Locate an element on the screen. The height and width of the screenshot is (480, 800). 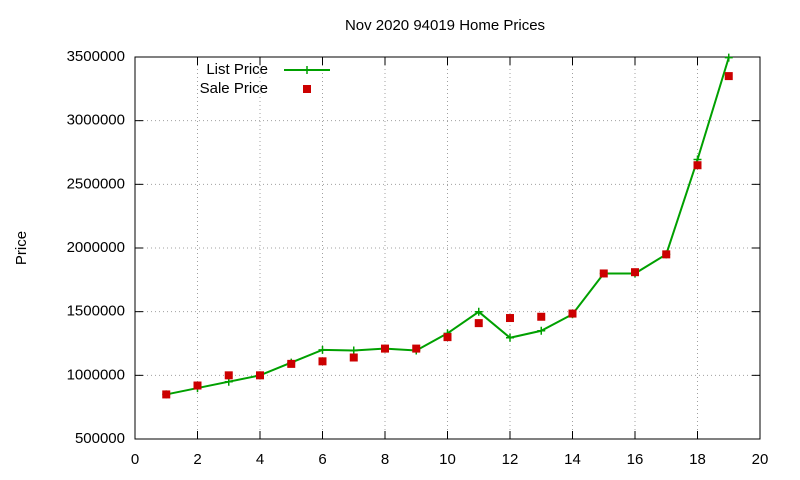
x-tick-label: 10 is located at coordinates (447, 459).